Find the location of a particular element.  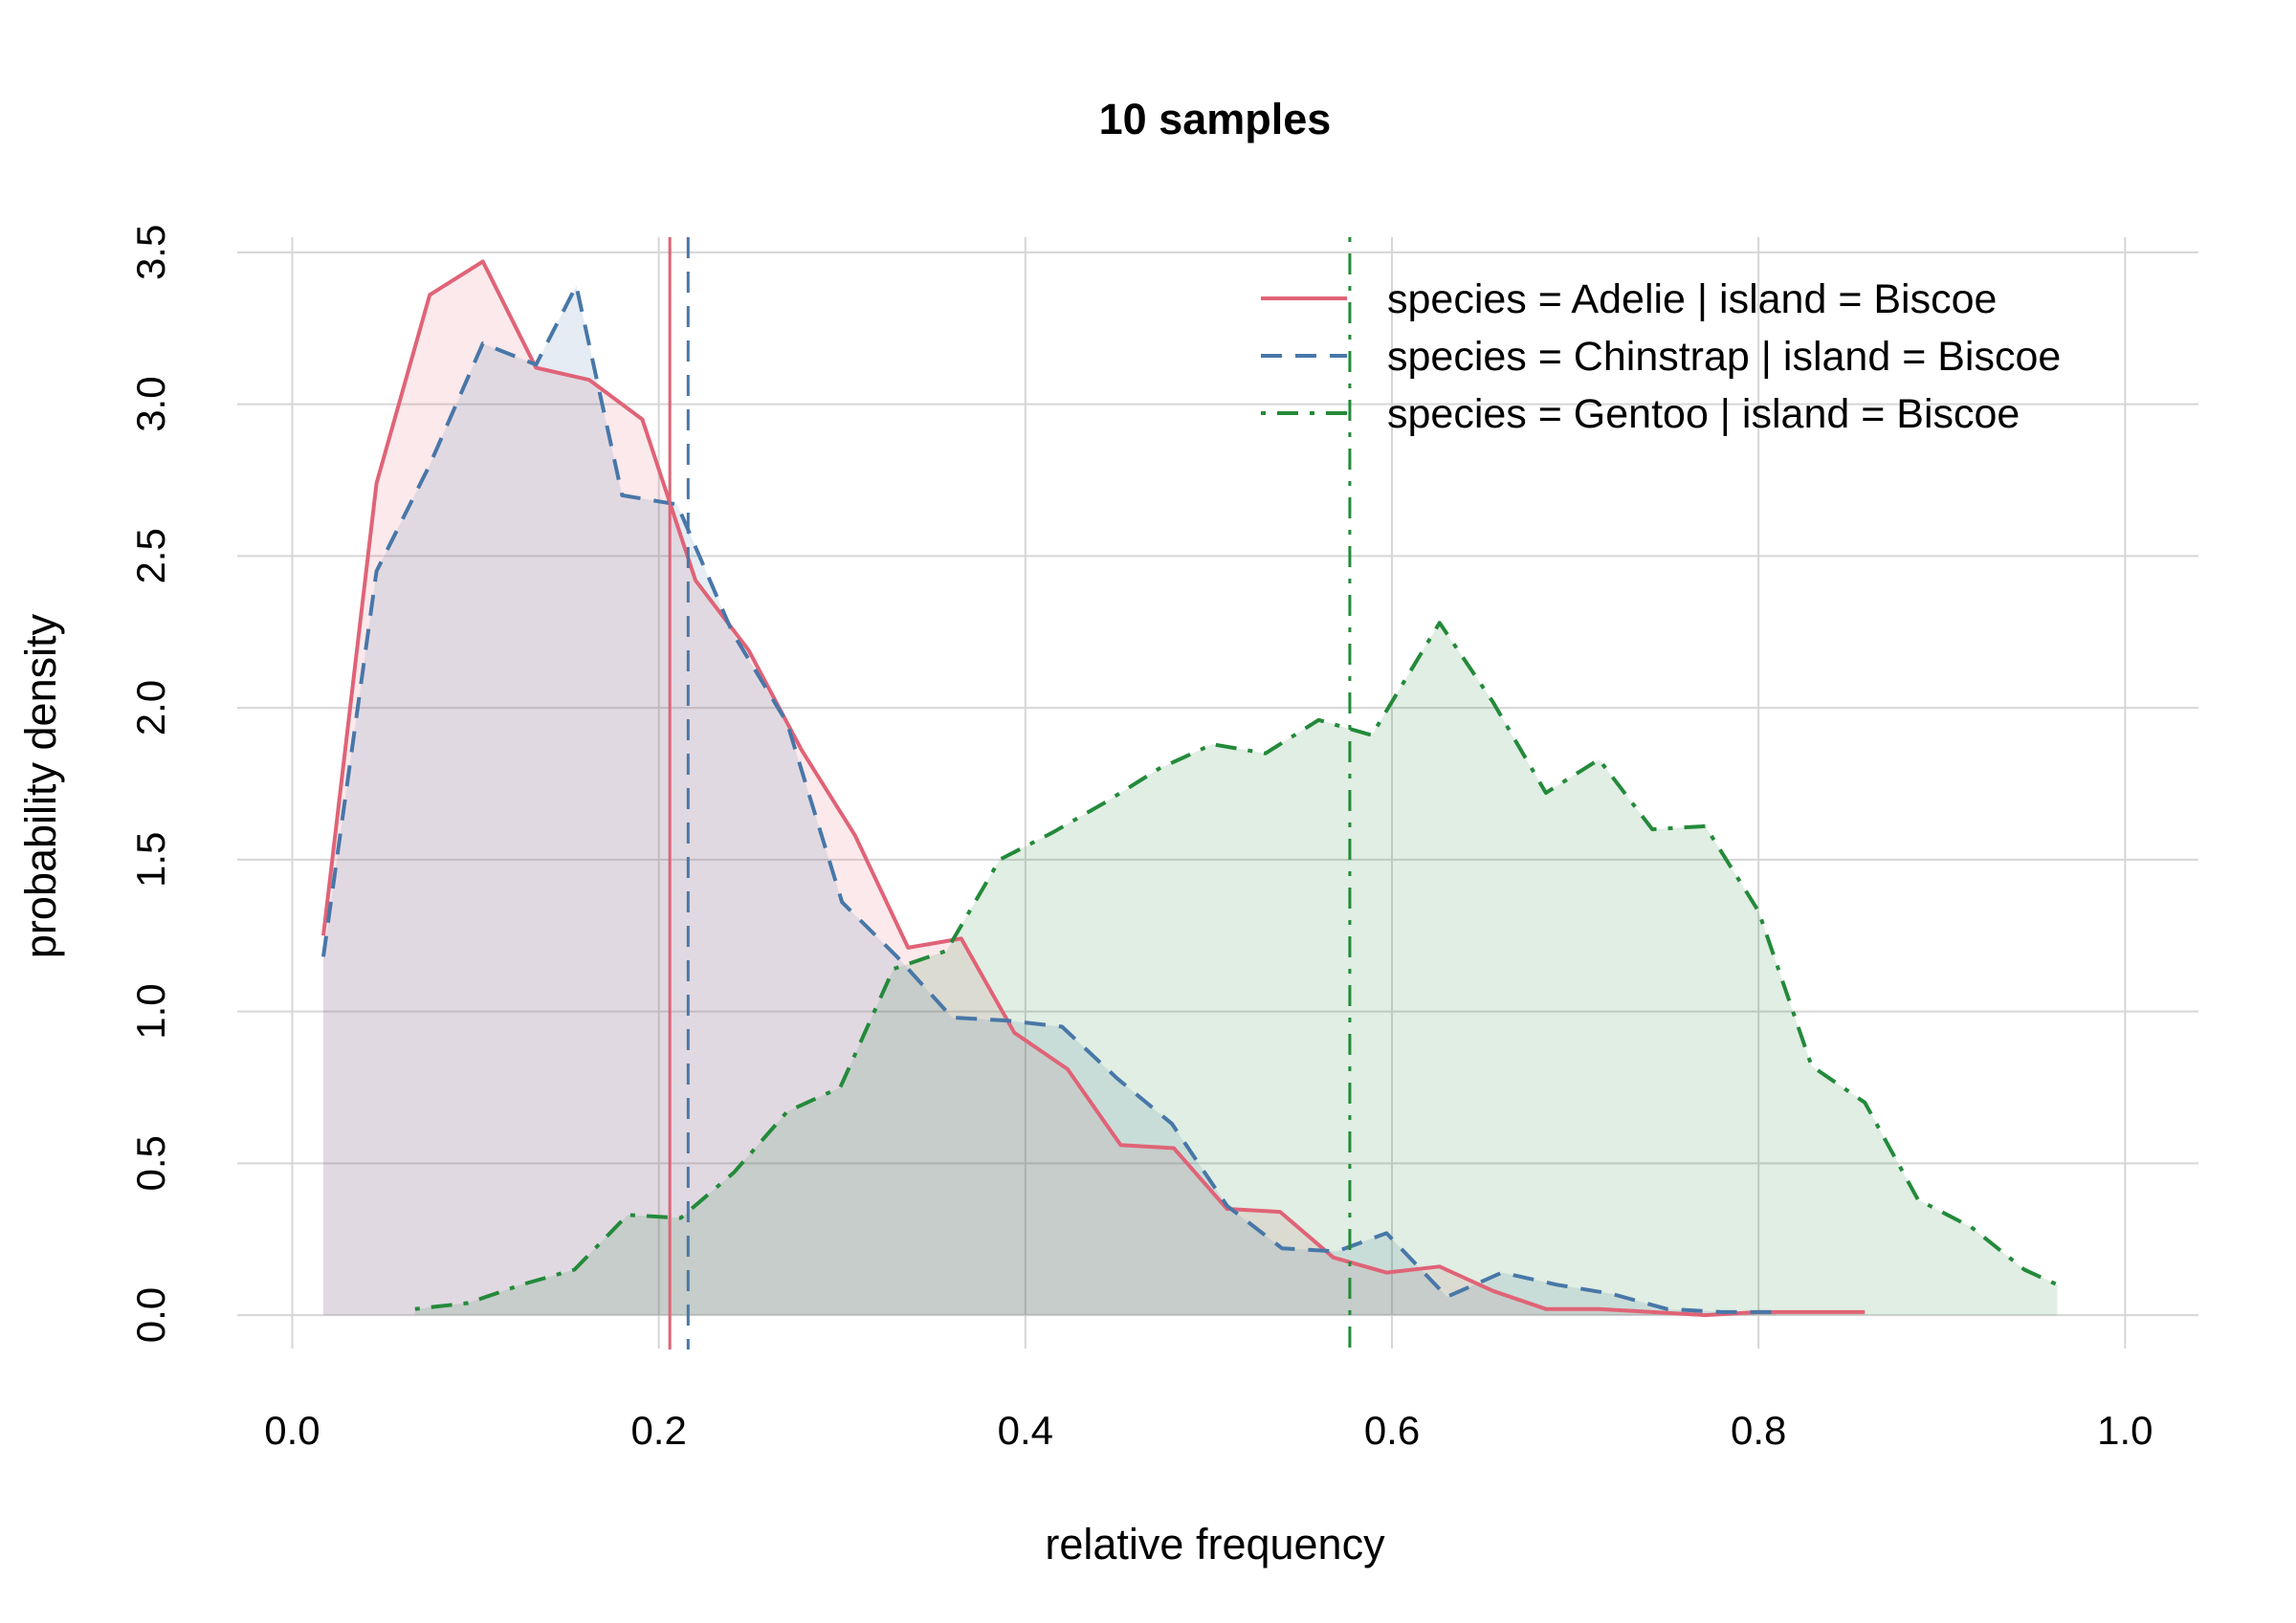

x-tick-label: 0.6 is located at coordinates (1392, 1431).